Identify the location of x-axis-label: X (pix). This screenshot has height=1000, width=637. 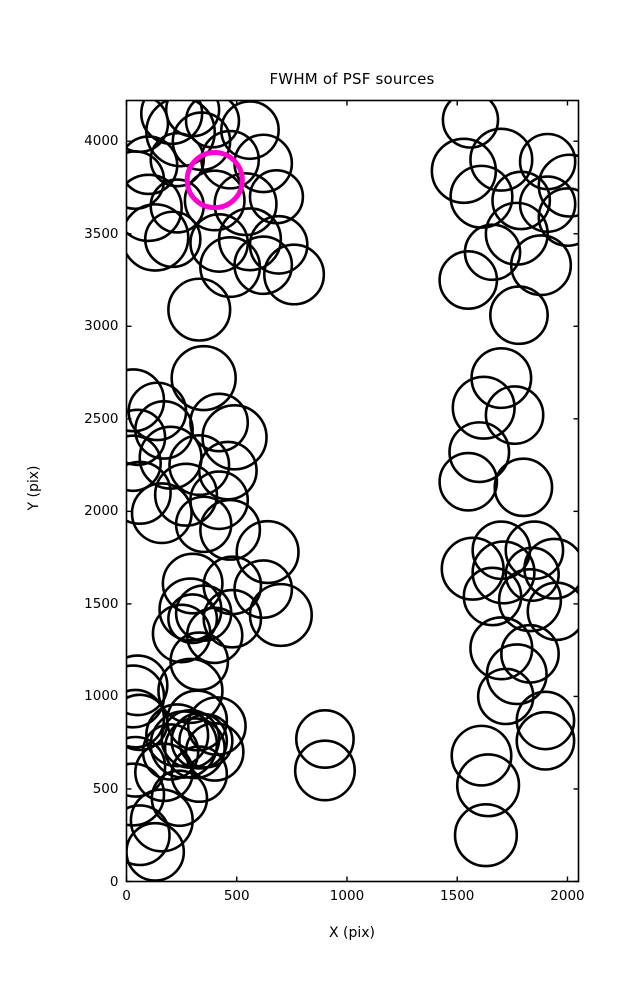
(352, 933).